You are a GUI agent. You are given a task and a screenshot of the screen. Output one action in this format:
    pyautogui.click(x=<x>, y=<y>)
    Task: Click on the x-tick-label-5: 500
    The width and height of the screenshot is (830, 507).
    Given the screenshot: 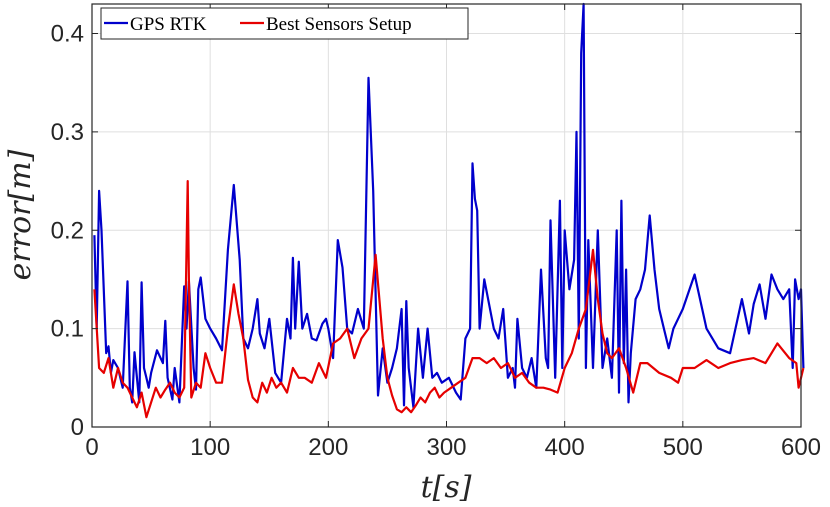 What is the action you would take?
    pyautogui.click(x=683, y=447)
    